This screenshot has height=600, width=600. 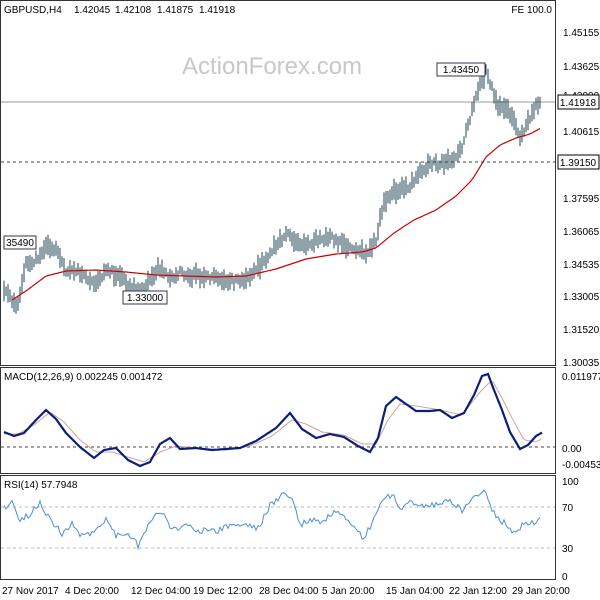 What do you see at coordinates (41, 485) in the screenshot?
I see `rsi-title: RSI(14) 57.7948` at bounding box center [41, 485].